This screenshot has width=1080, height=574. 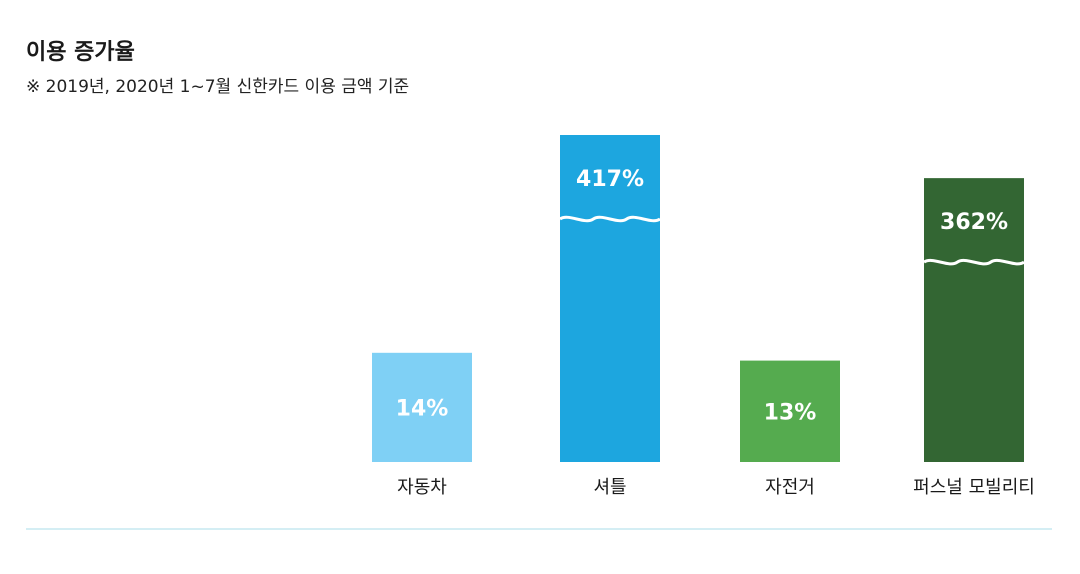 I want to click on bar-value-label-4: 362%, so click(x=974, y=222).